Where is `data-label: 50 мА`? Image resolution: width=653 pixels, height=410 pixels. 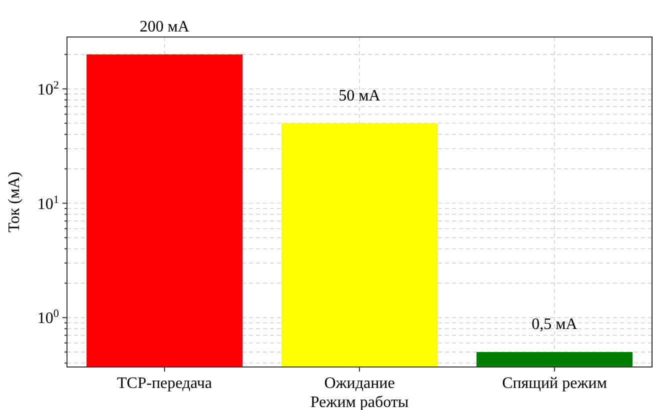 data-label: 50 мА is located at coordinates (359, 95).